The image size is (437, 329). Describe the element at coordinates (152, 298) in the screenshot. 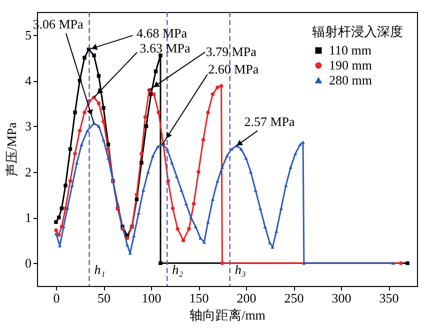

I see `x-tick-label: 100` at that location.